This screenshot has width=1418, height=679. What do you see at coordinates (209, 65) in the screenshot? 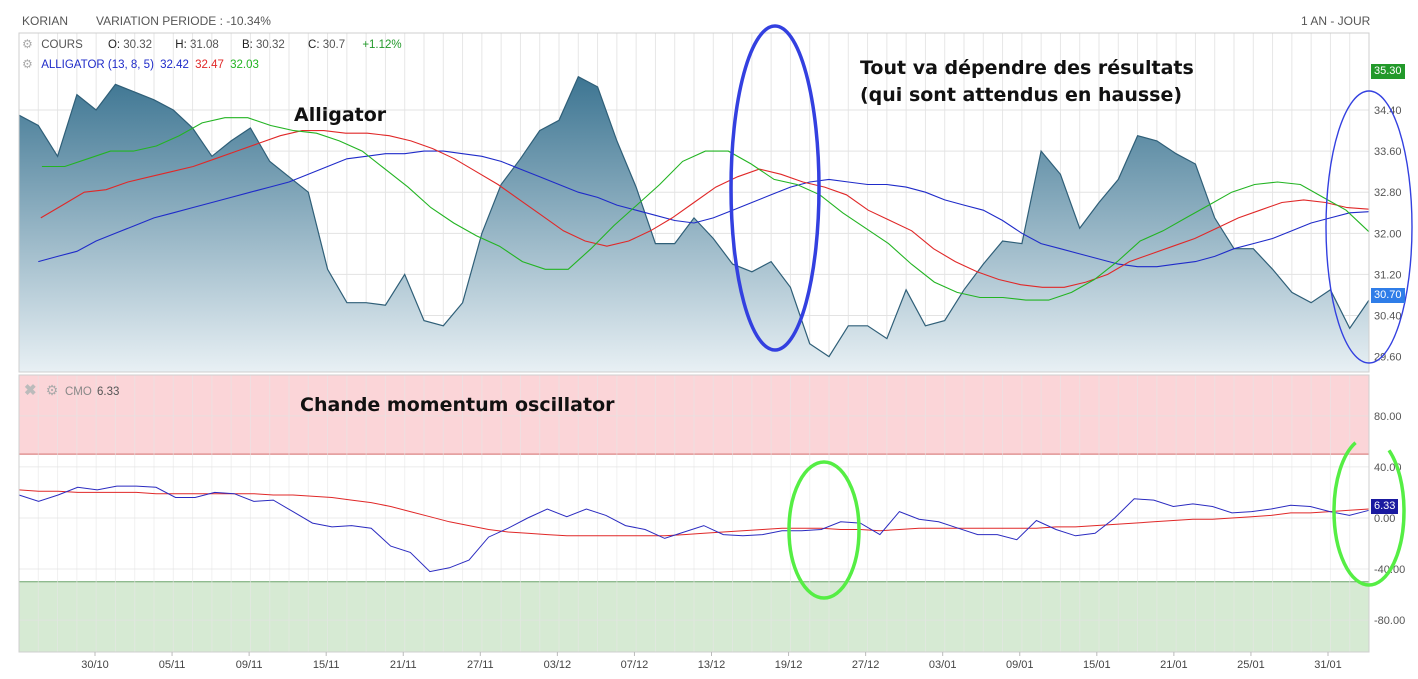
I see `alligator-teeth-value: 32.47` at bounding box center [209, 65].